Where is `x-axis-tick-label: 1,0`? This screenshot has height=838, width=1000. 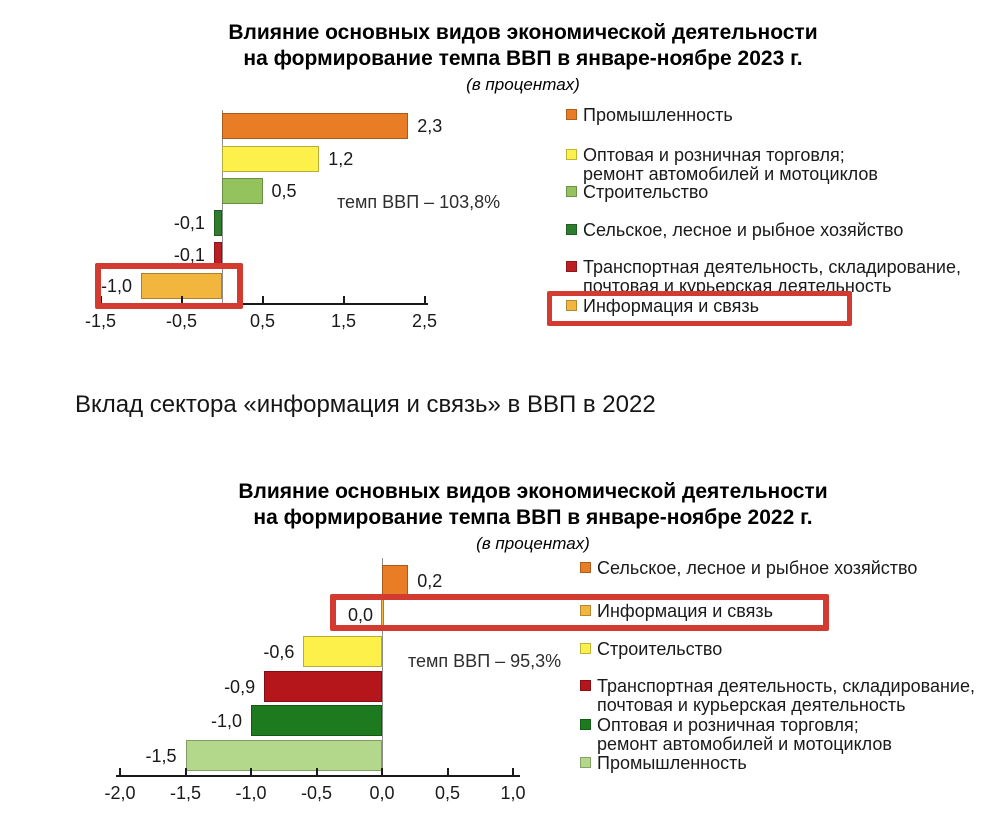
x-axis-tick-label: 1,0 is located at coordinates (513, 793).